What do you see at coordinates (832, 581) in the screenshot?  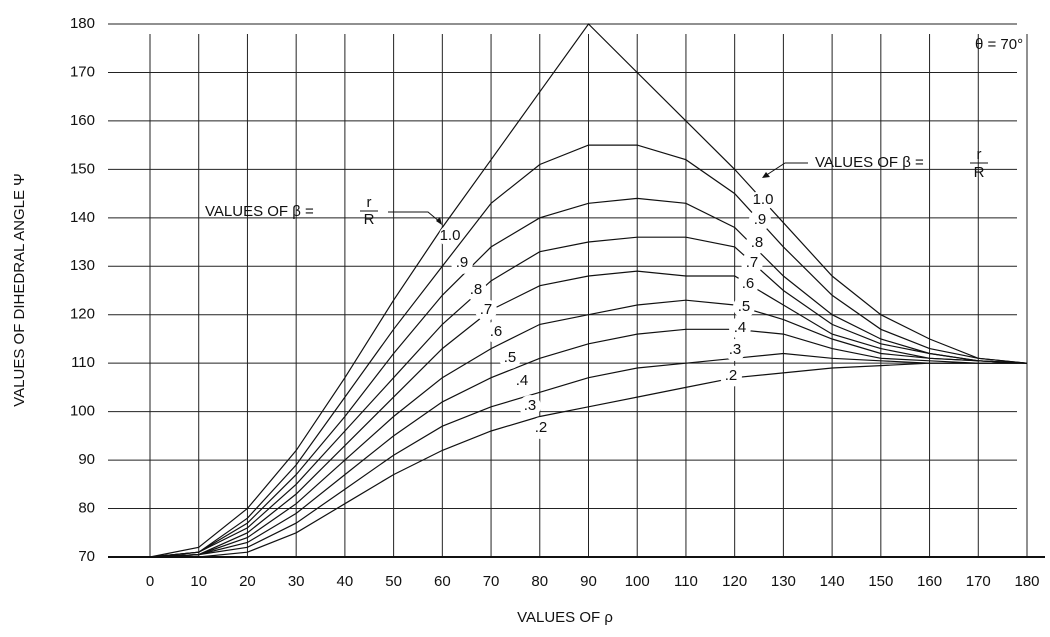 I see `x-tick-label: 140` at bounding box center [832, 581].